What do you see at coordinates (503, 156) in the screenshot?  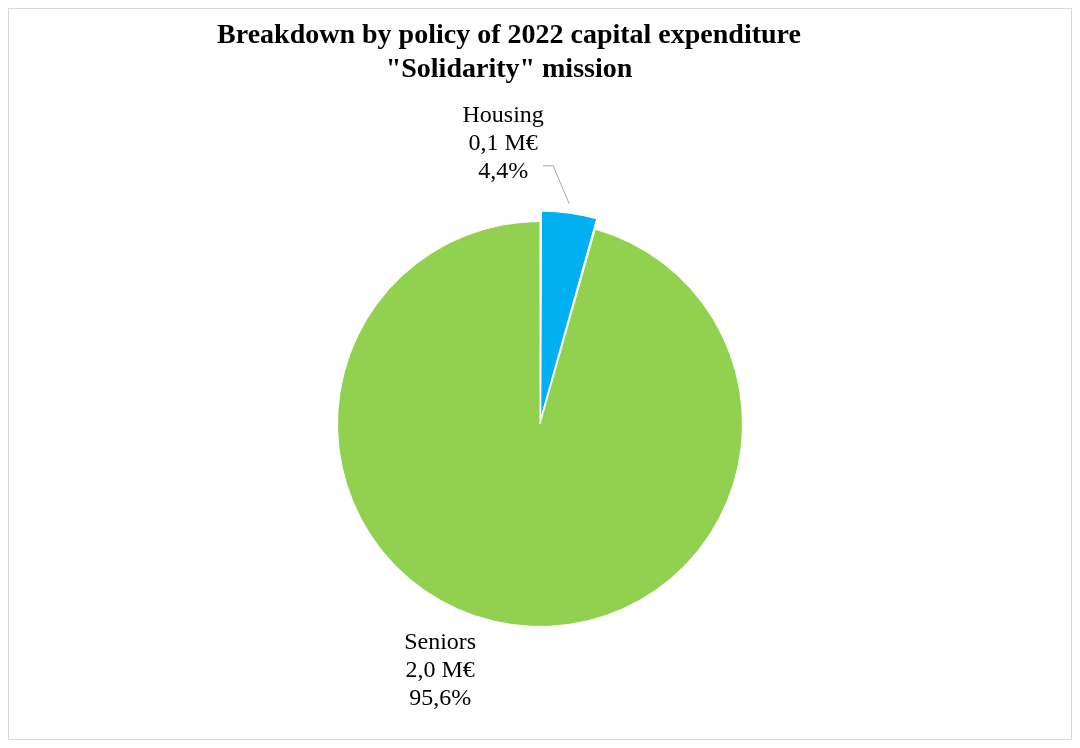 I see `data-label: 0,1 M€ 4,4%` at bounding box center [503, 156].